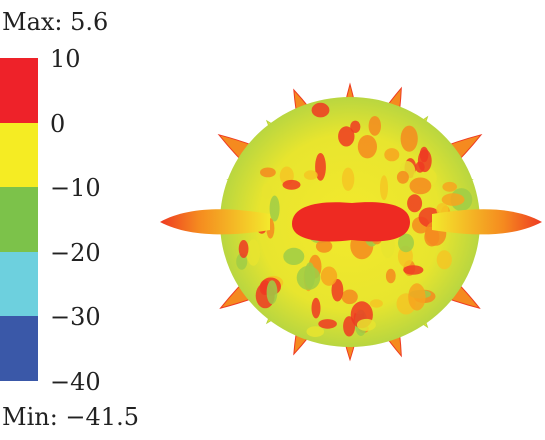  What do you see at coordinates (487, 222) in the screenshot?
I see `side-lobe-right` at bounding box center [487, 222].